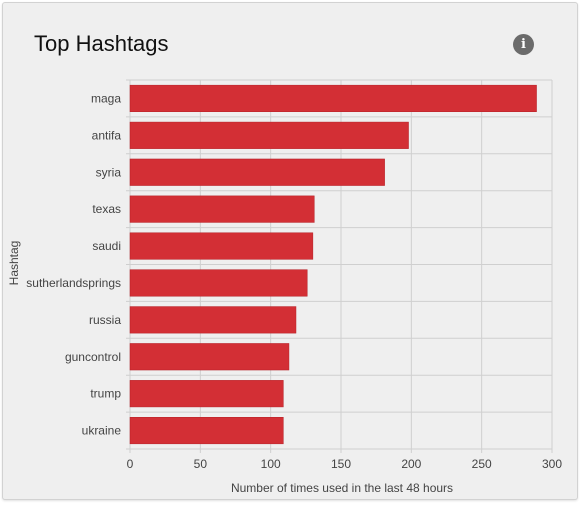 This screenshot has height=506, width=582. Describe the element at coordinates (105, 320) in the screenshot. I see `y-tick-label: russia` at that location.